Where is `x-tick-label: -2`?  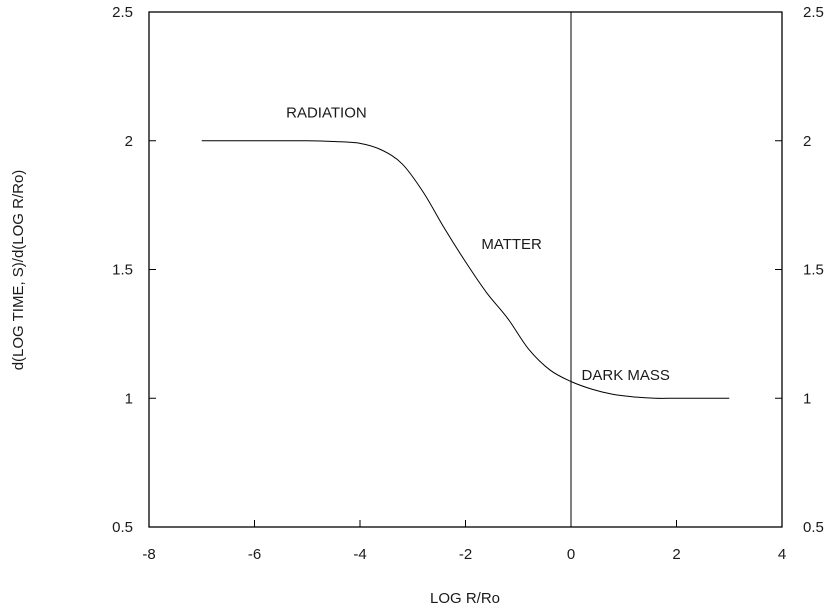
x-tick-label: -2 is located at coordinates (465, 554).